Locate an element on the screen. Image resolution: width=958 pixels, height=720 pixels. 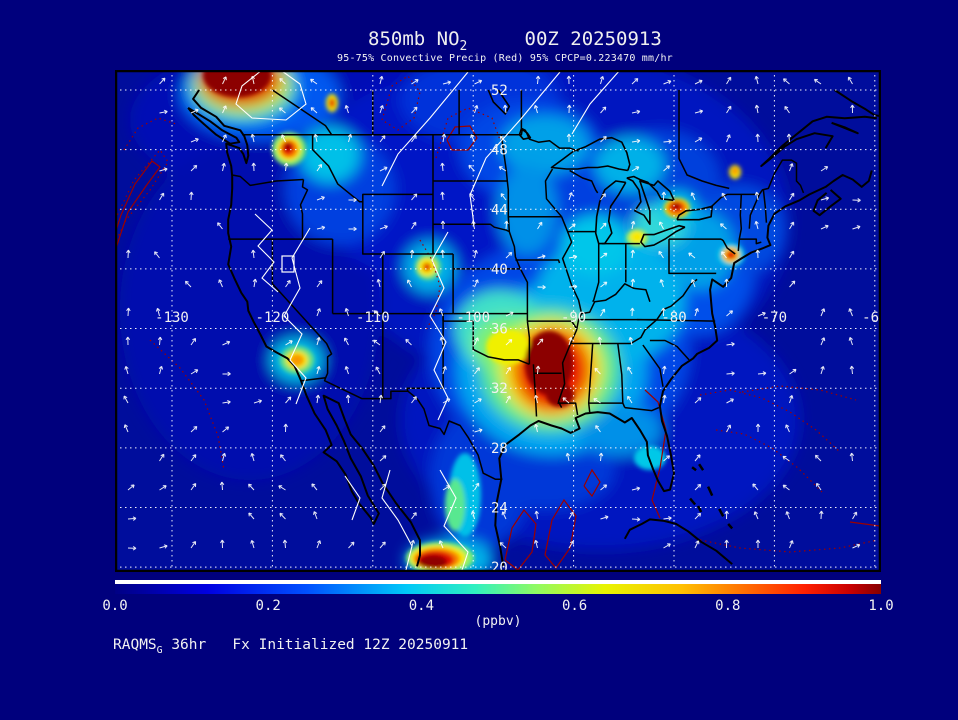
colorbar-units-label: (ppbv) is located at coordinates (498, 621).